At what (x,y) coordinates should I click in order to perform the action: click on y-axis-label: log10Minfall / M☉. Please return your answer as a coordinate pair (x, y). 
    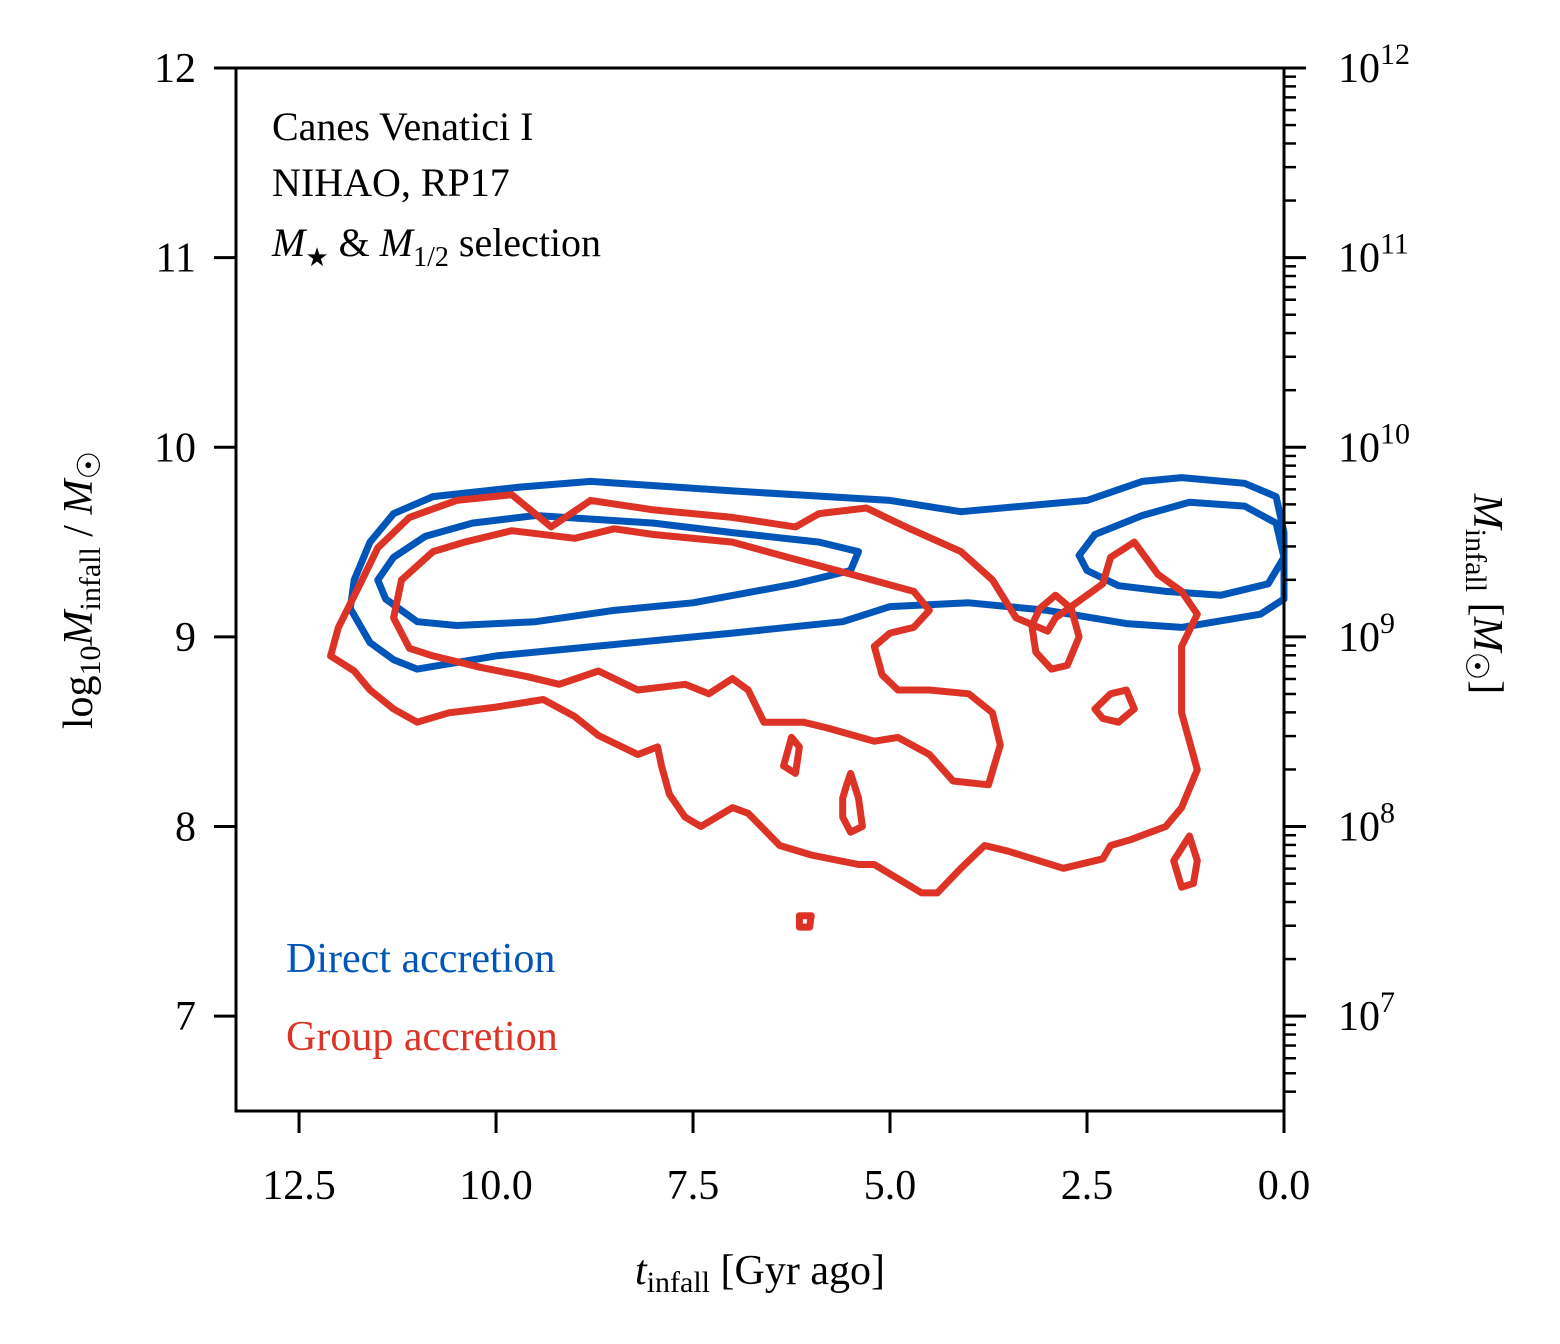
    Looking at the image, I should click on (81, 590).